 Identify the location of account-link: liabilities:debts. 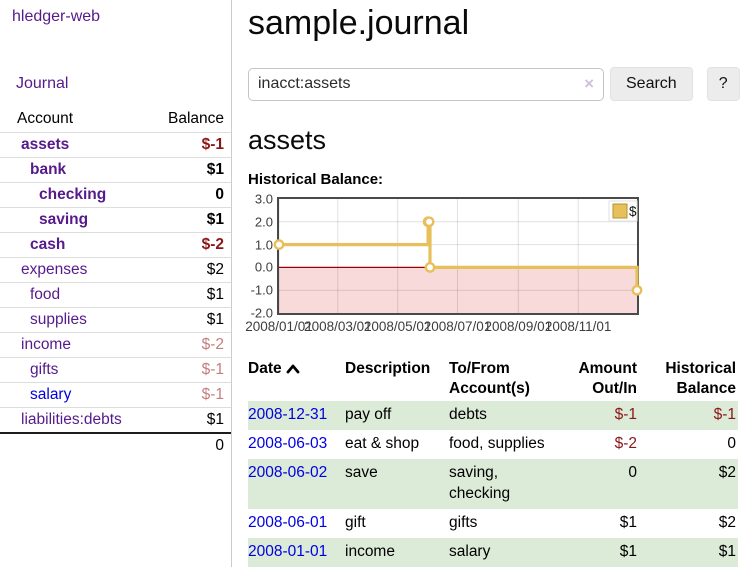
(71, 419).